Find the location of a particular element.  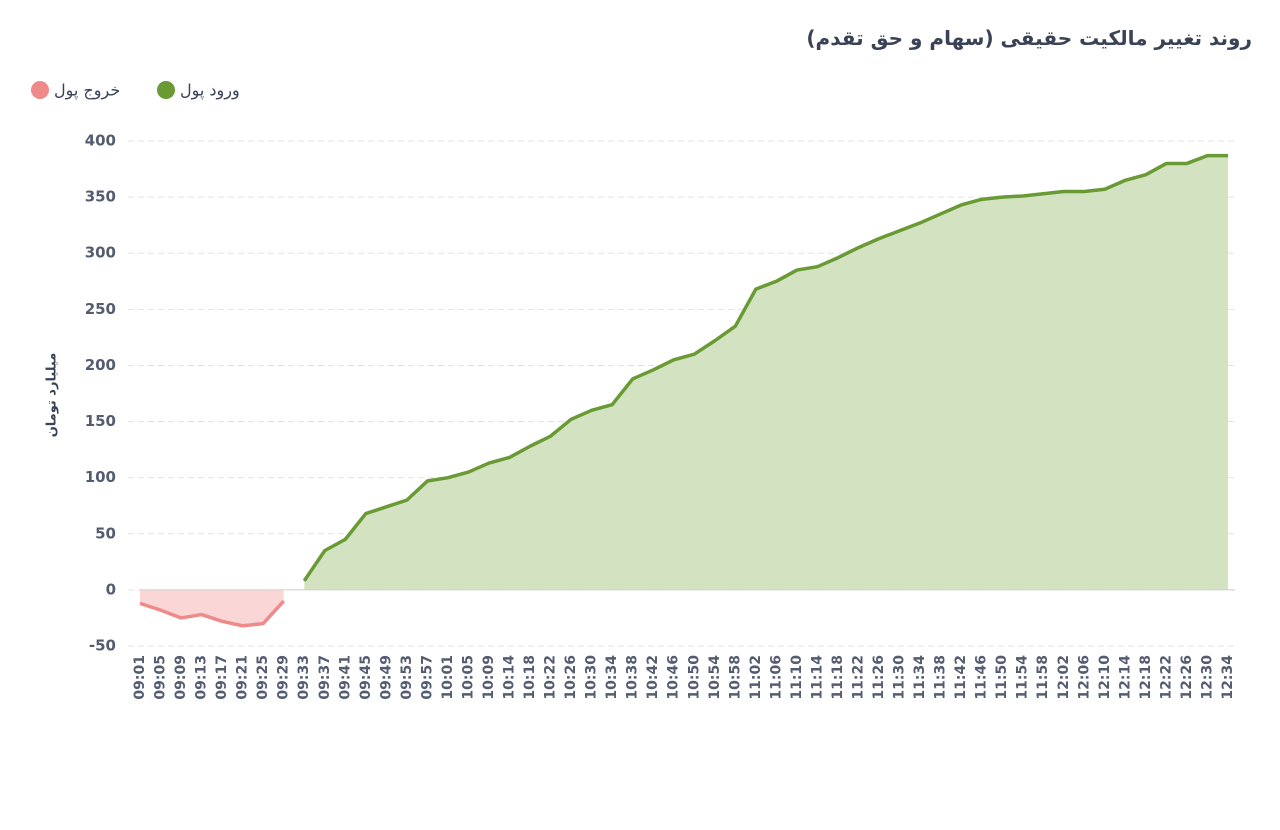

x-tick-label: 11:58 is located at coordinates (1043, 677).